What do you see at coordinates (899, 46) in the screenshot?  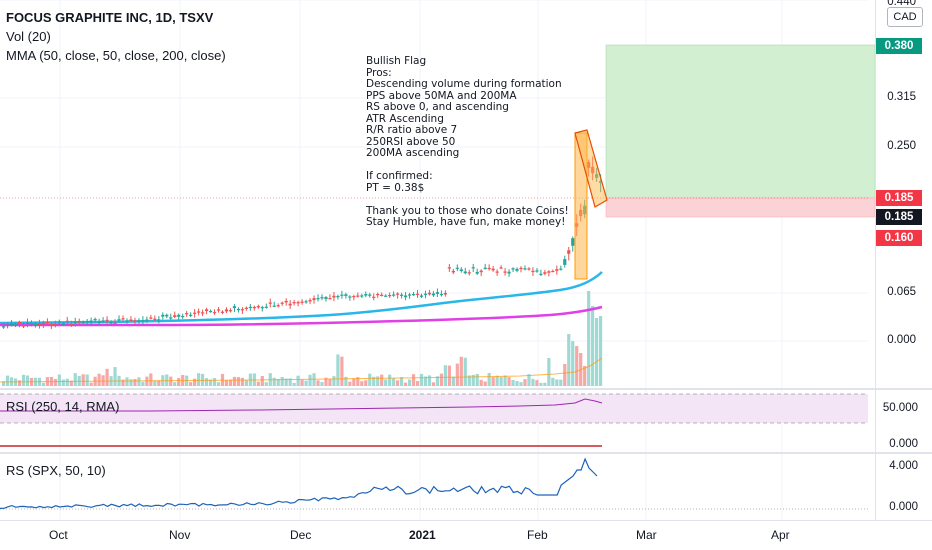 I see `take-profit-price-tag: 0.380` at bounding box center [899, 46].